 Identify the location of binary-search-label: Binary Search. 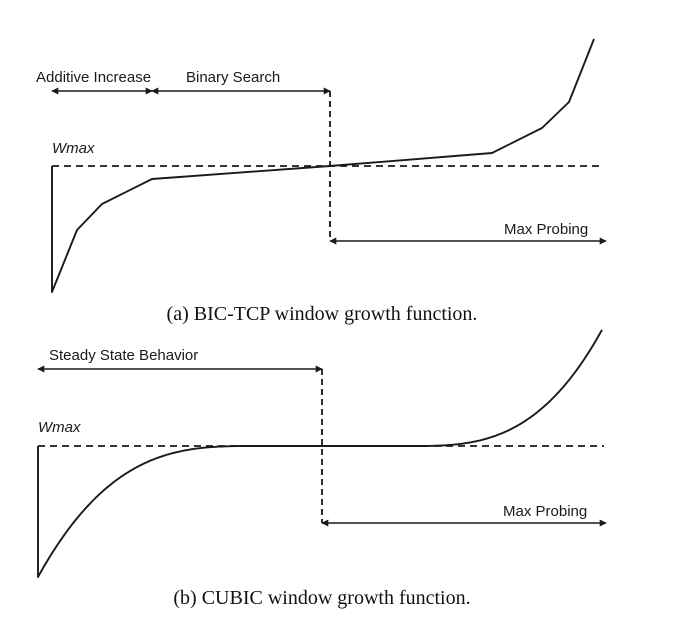
(233, 77).